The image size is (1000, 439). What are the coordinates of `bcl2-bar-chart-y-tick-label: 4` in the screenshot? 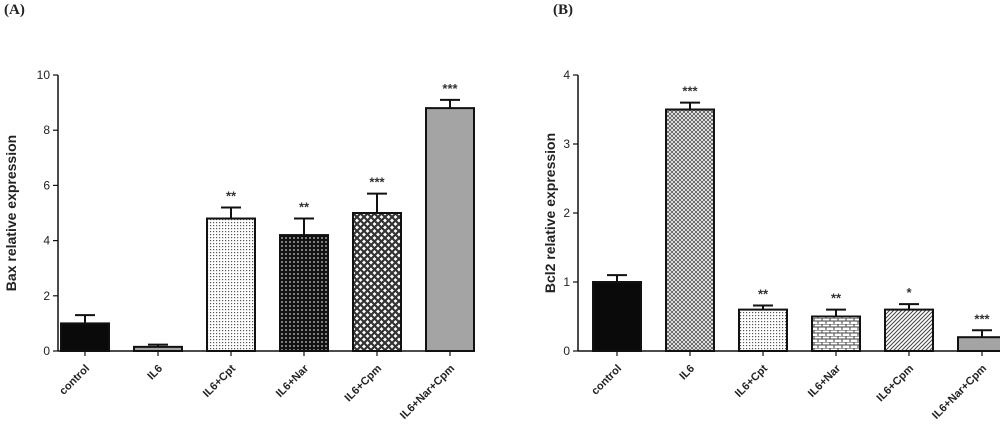 It's located at (566, 75).